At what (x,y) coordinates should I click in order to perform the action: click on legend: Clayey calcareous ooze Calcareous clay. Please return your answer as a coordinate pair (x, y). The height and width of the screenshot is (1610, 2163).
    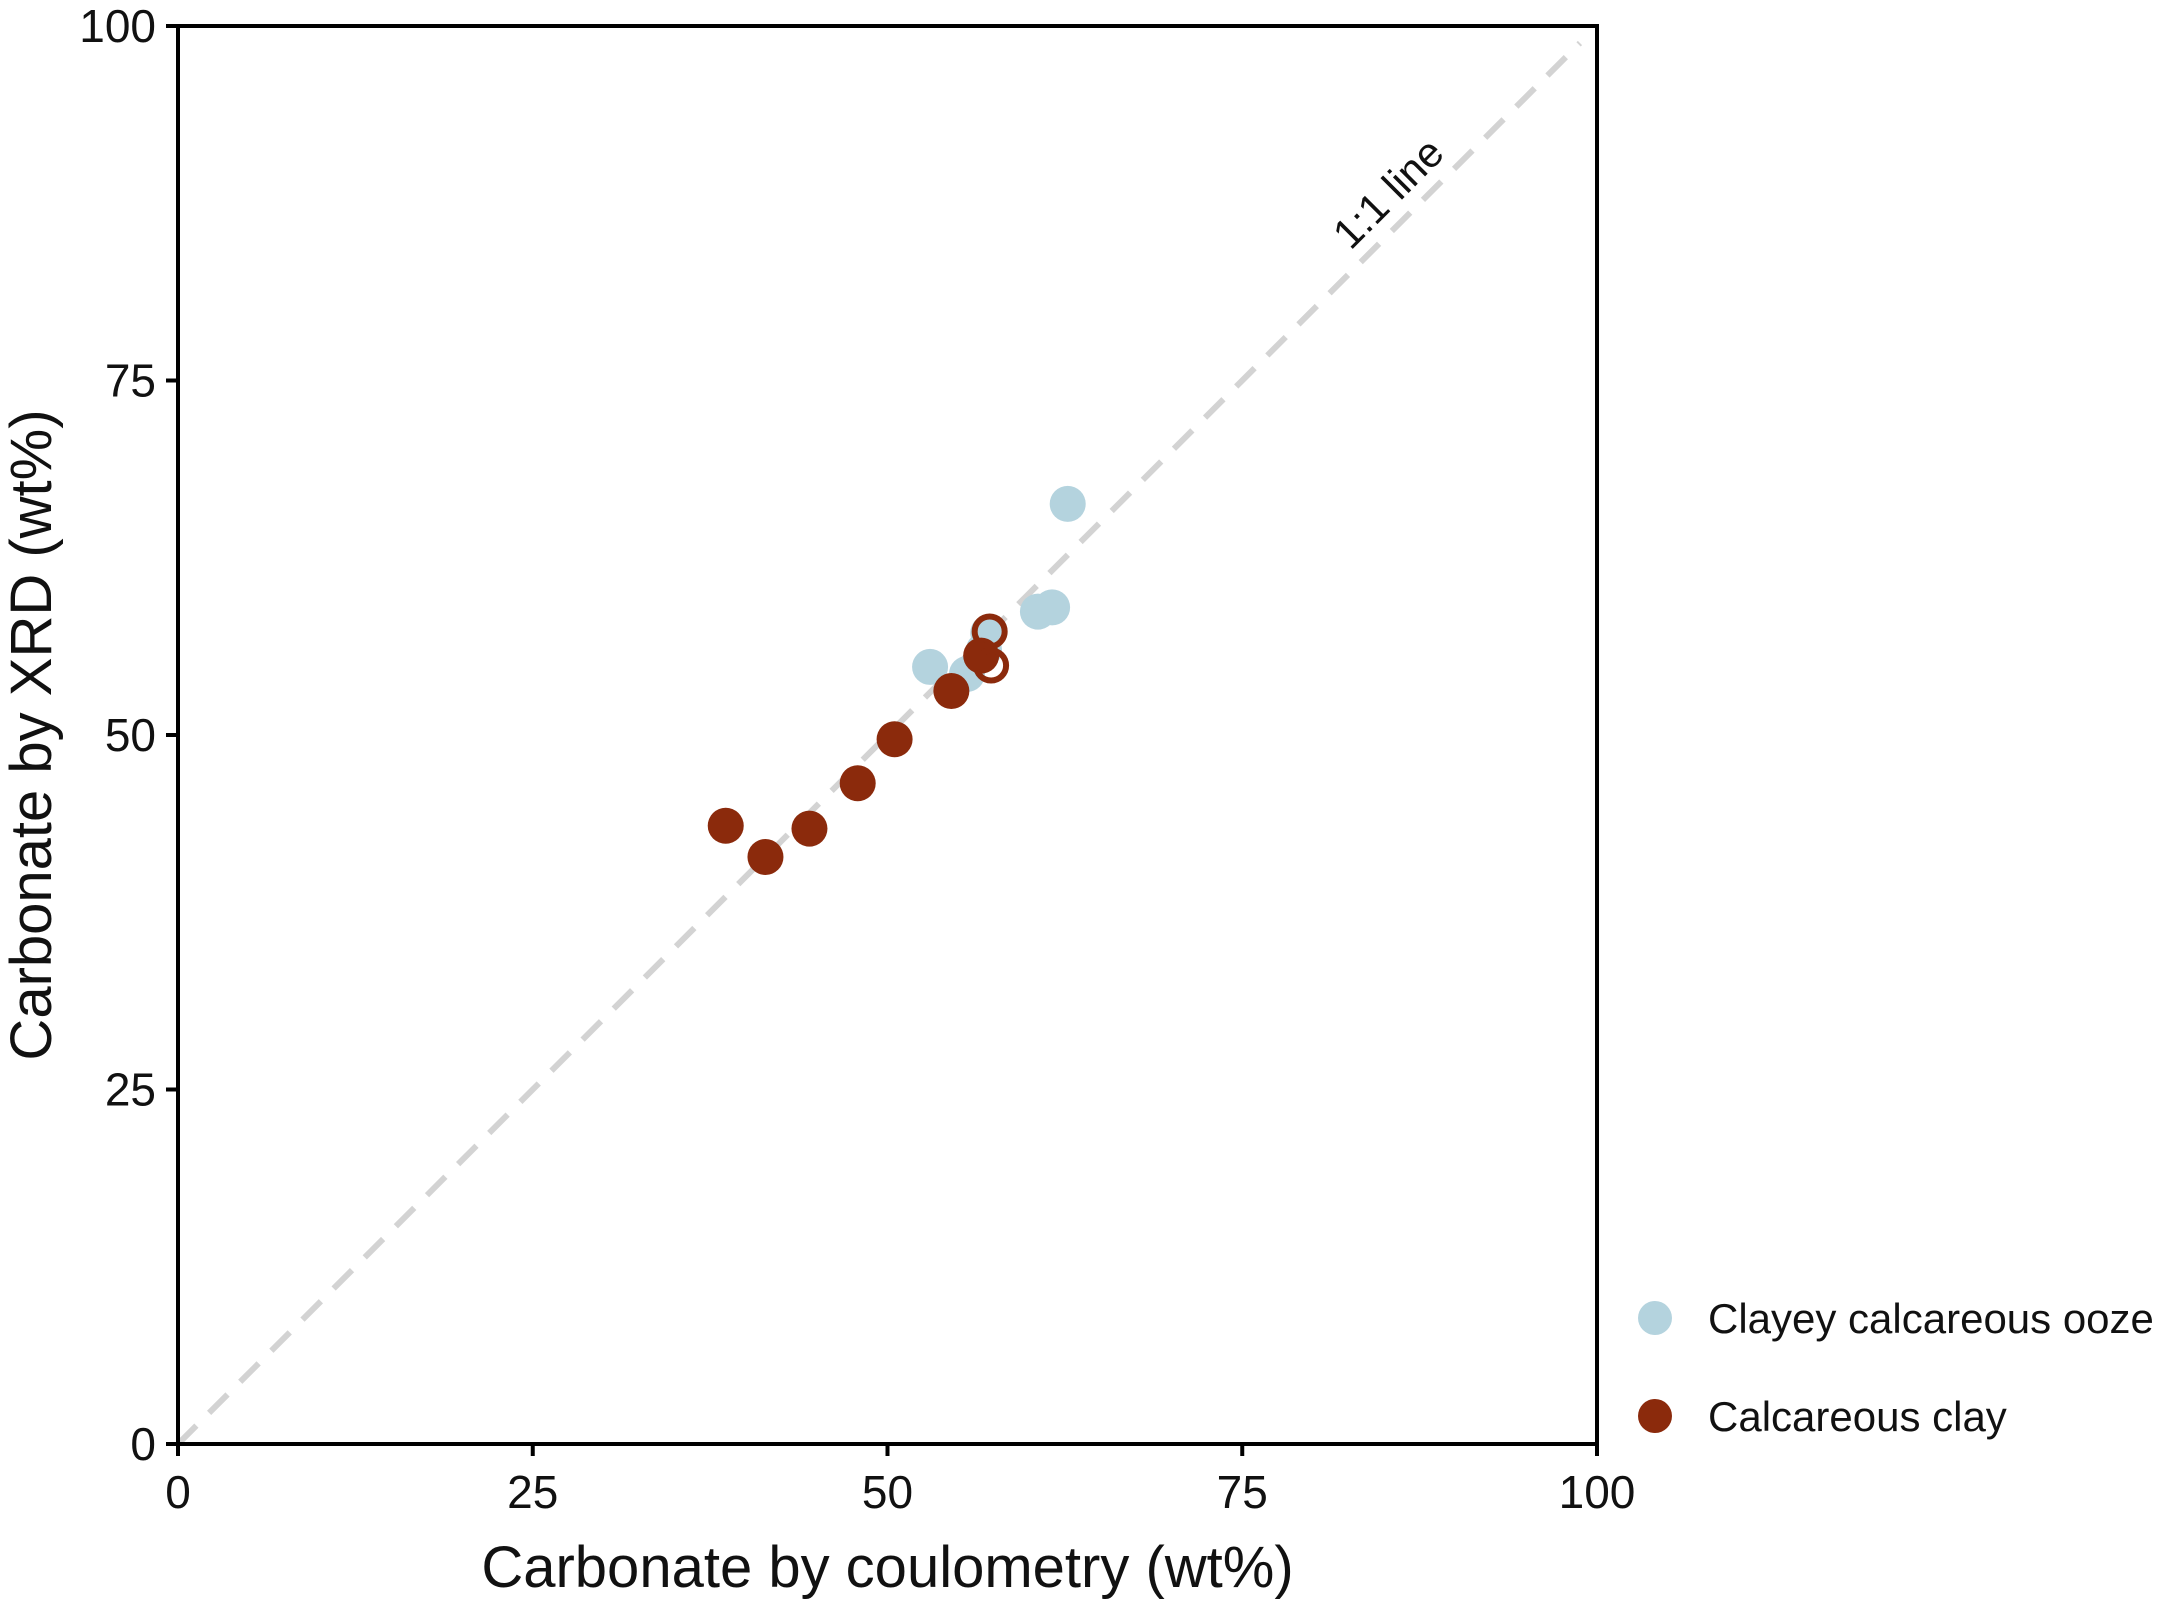
    Looking at the image, I should click on (1896, 1367).